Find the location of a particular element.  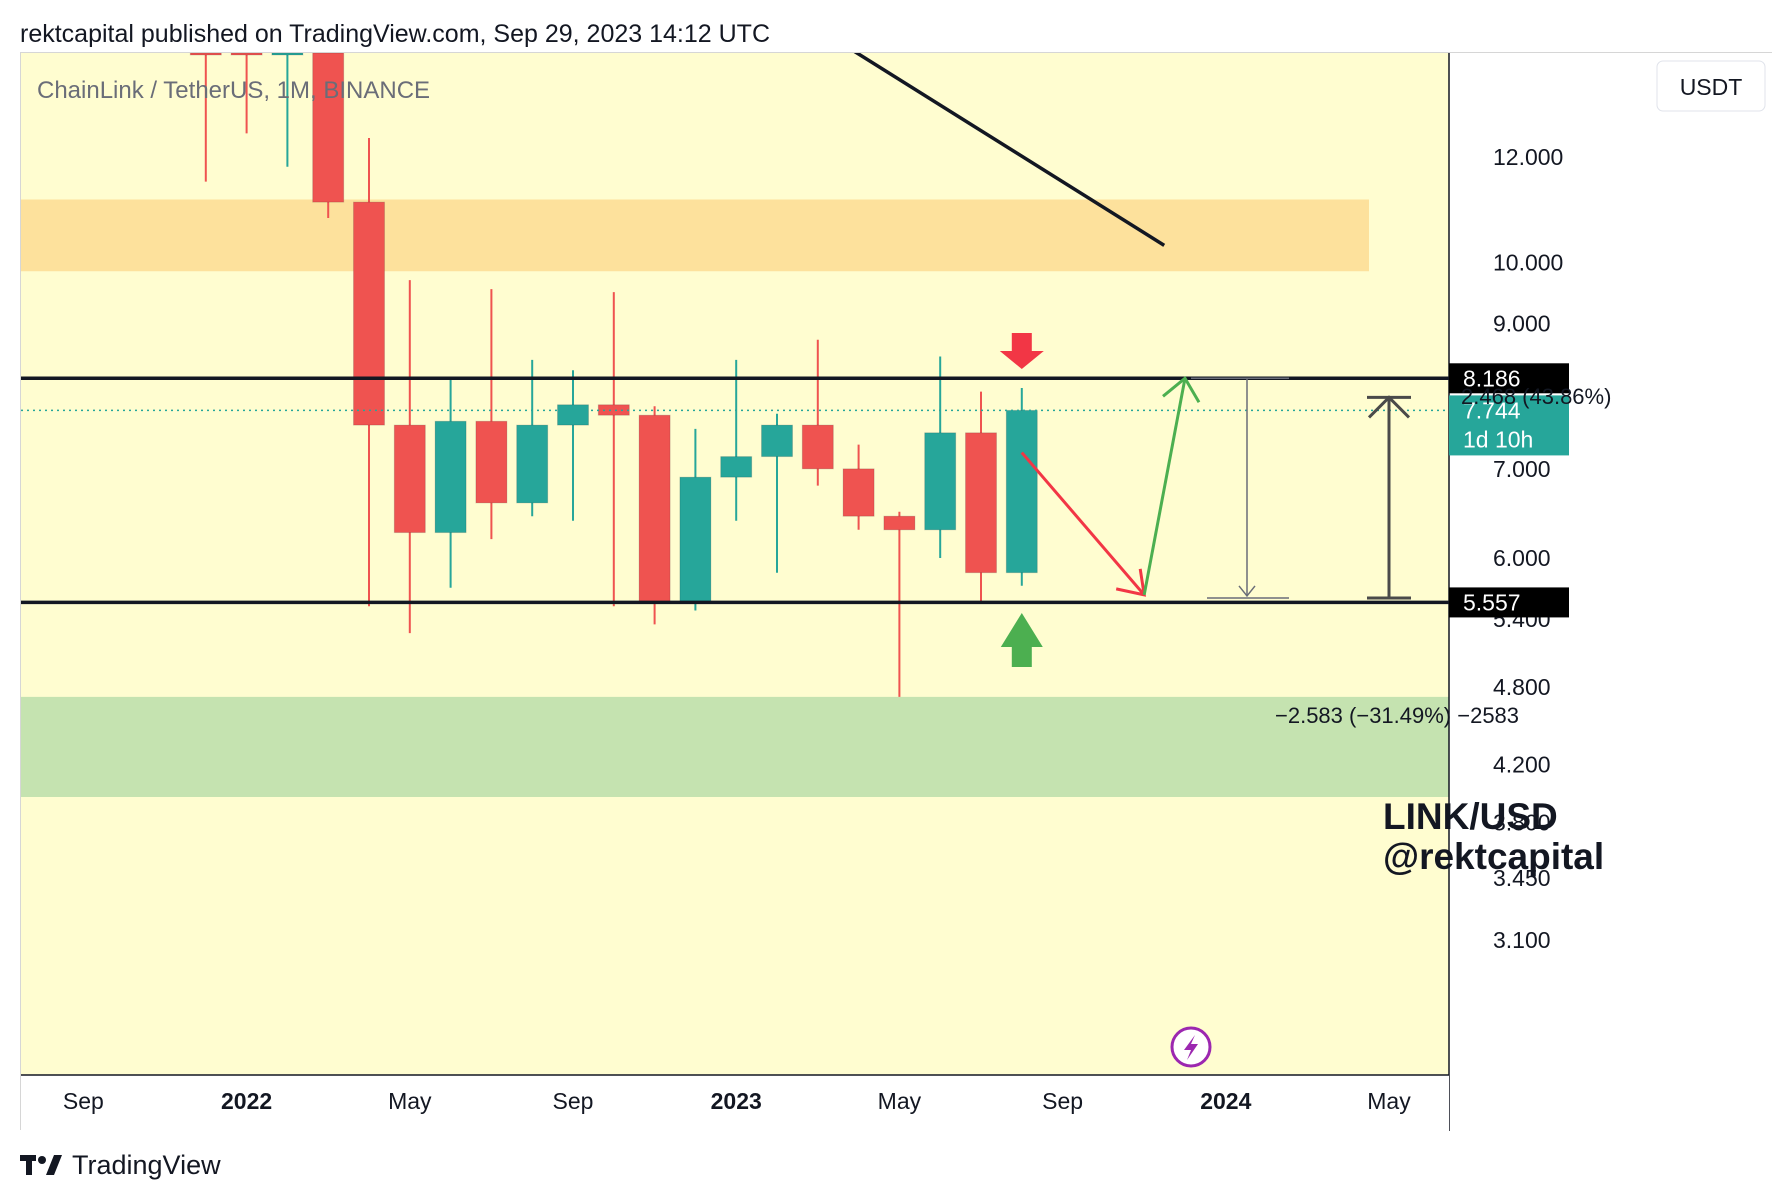

support-price-tag is located at coordinates (1509, 602).